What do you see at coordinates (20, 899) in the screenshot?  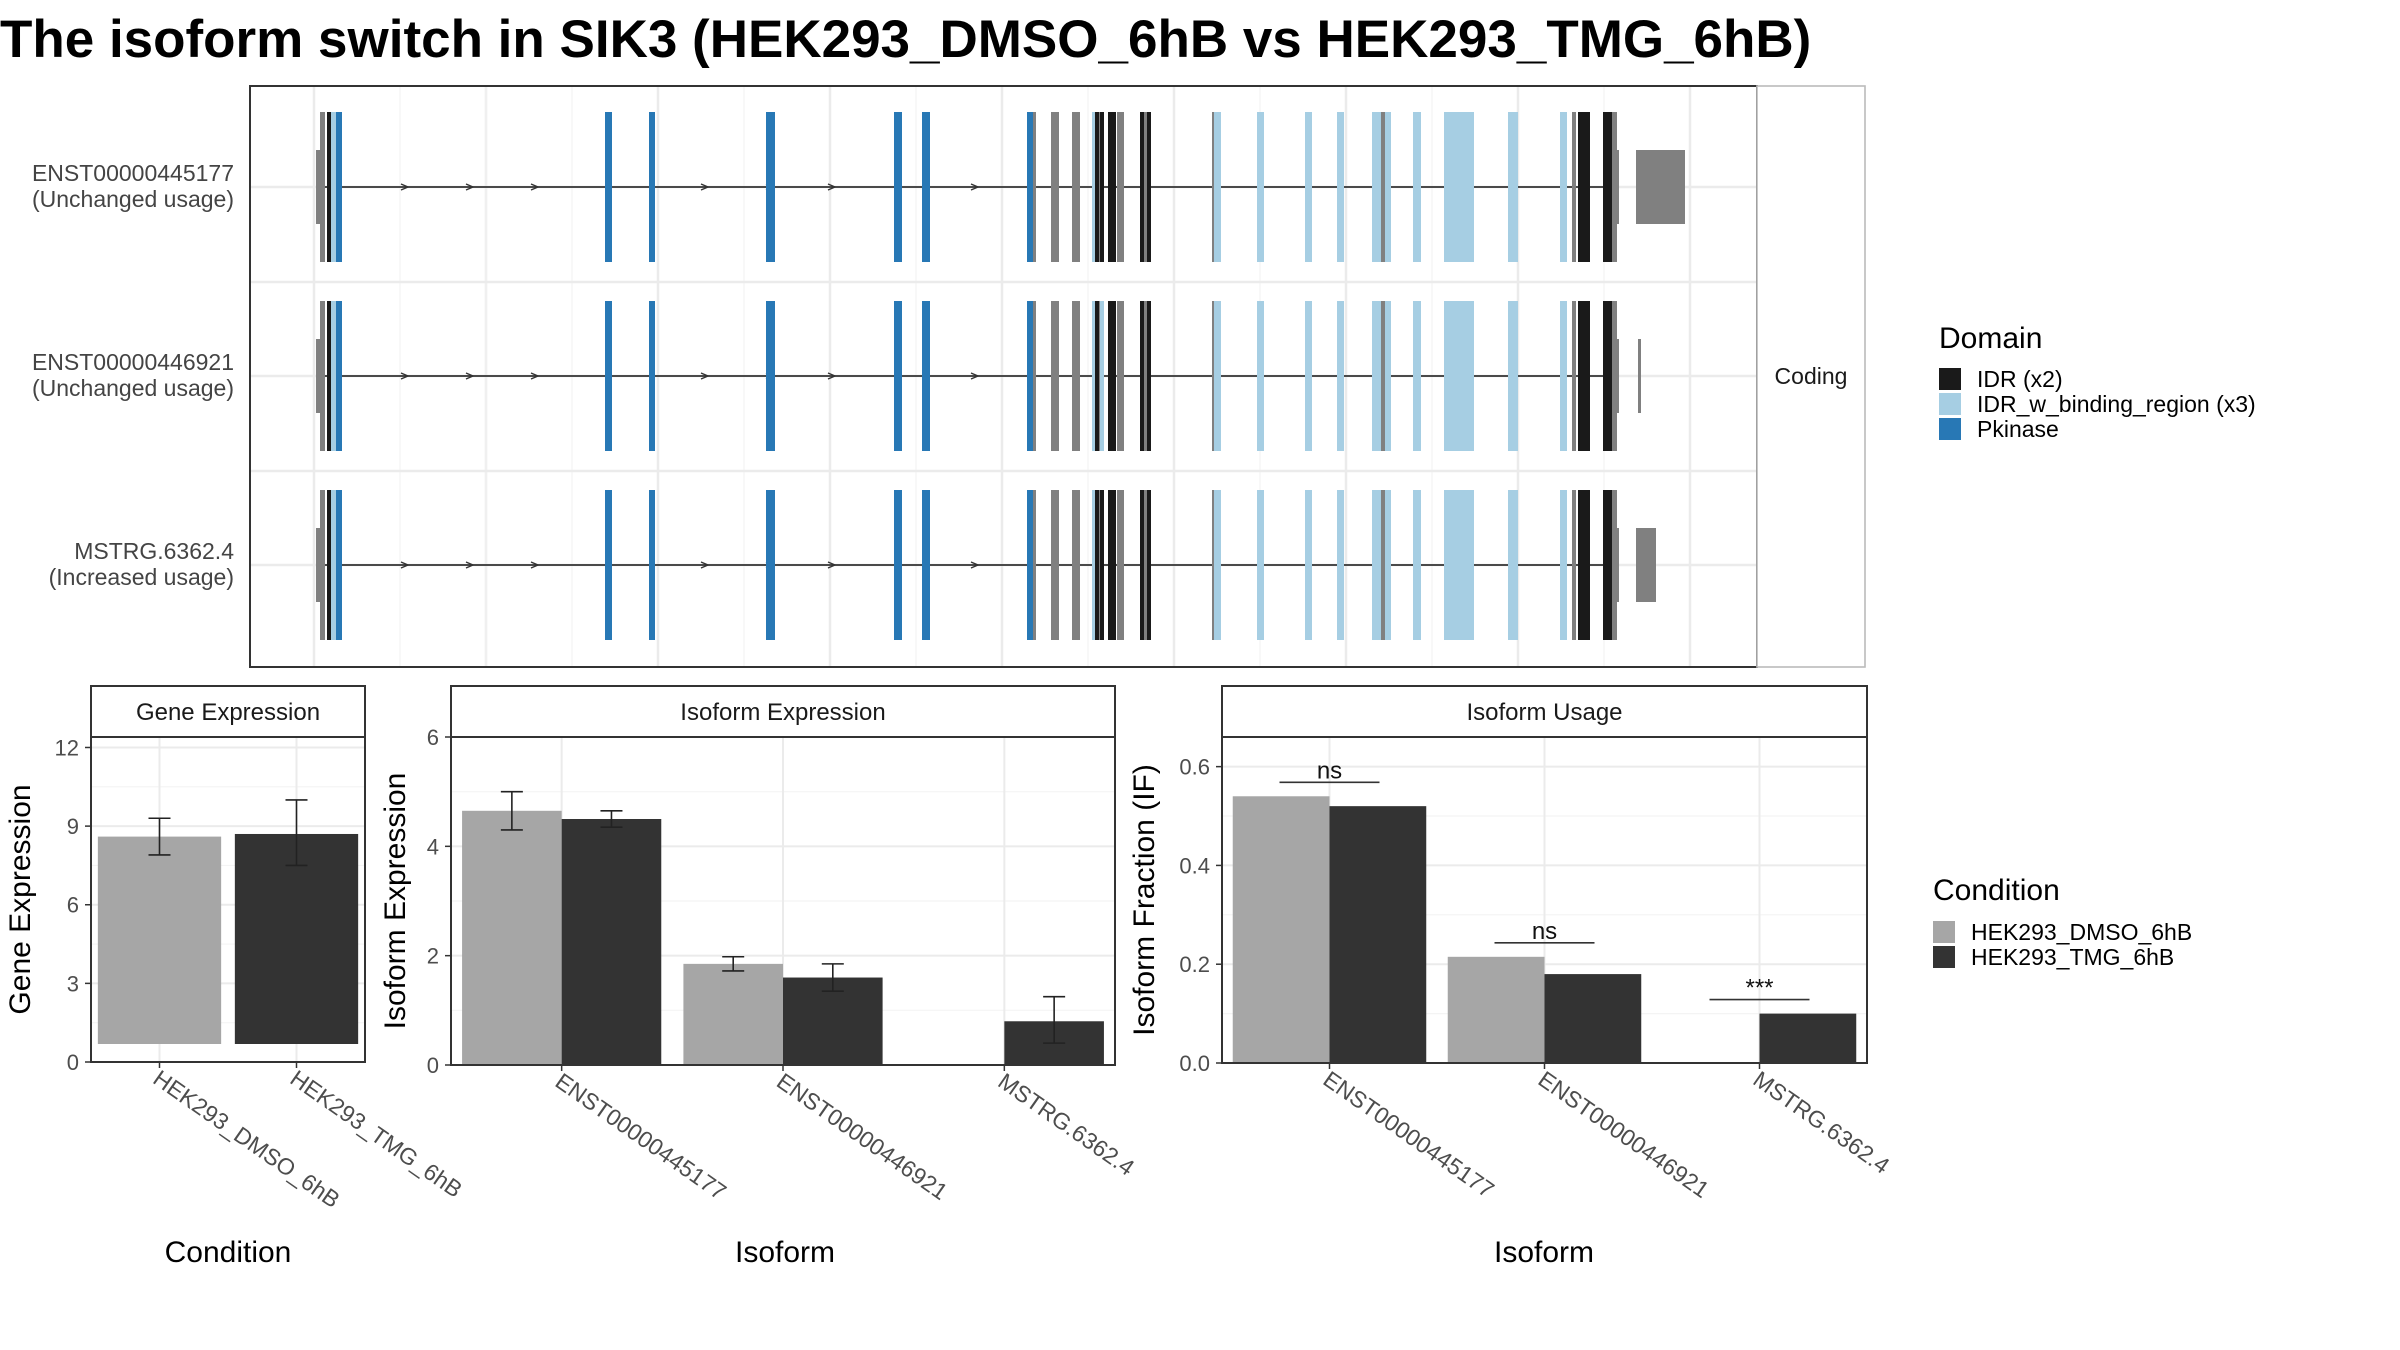 I see `chart-ylabel: Gene Expression` at bounding box center [20, 899].